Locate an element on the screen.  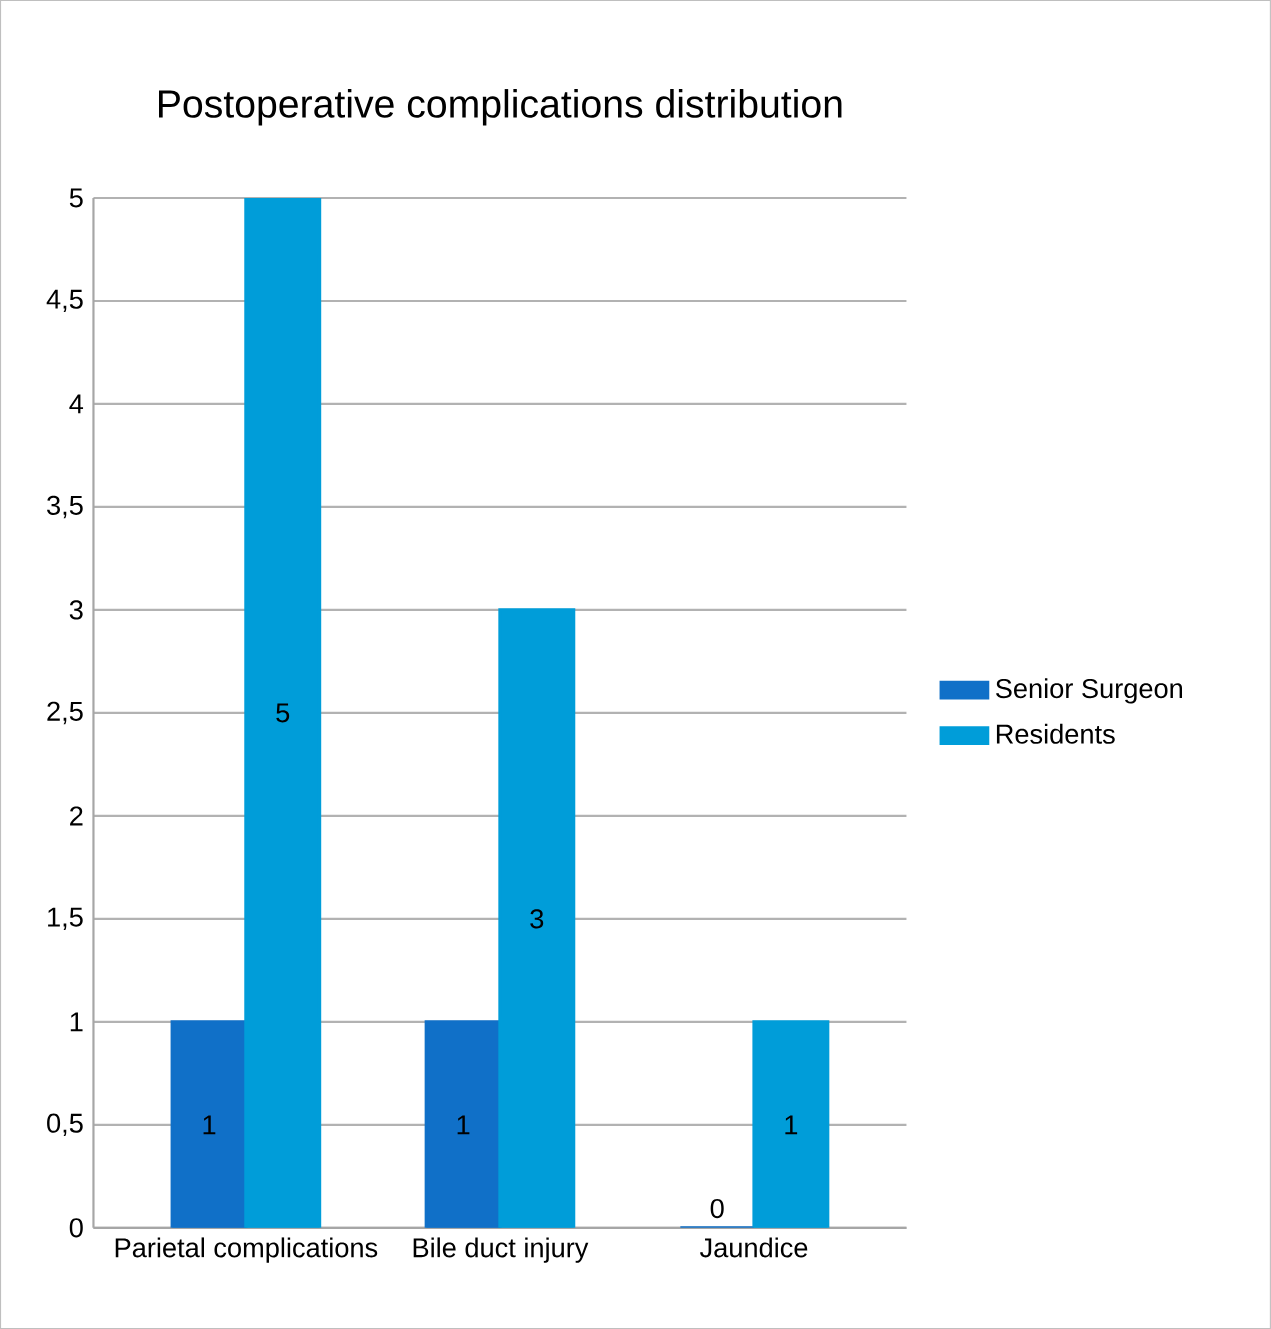
legend-label: Senior Surgeon is located at coordinates (1089, 691).